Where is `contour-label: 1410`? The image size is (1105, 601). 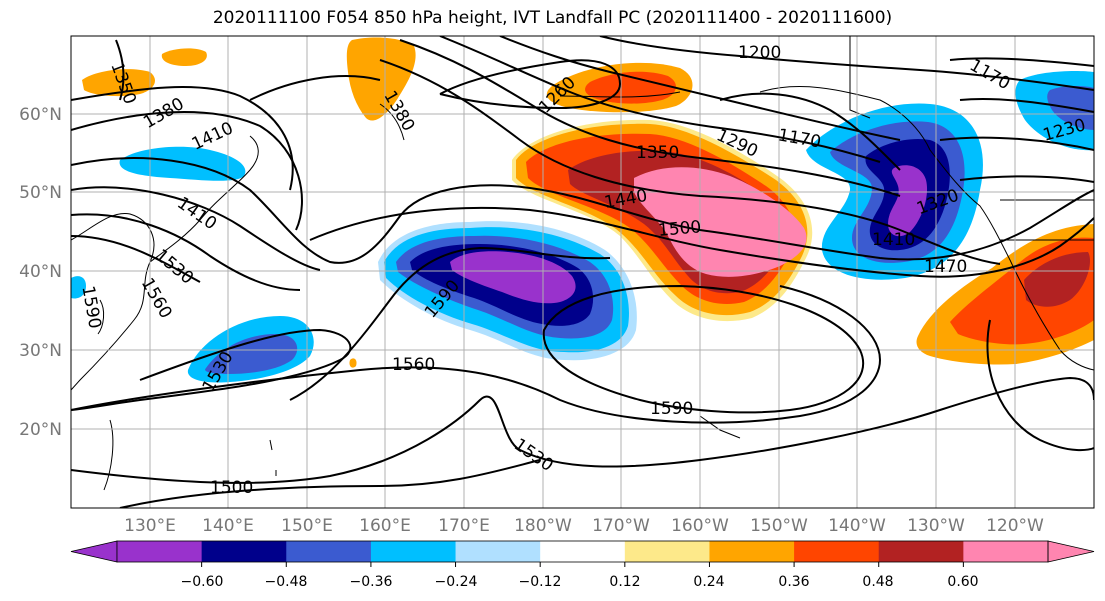 contour-label: 1410 is located at coordinates (893, 240).